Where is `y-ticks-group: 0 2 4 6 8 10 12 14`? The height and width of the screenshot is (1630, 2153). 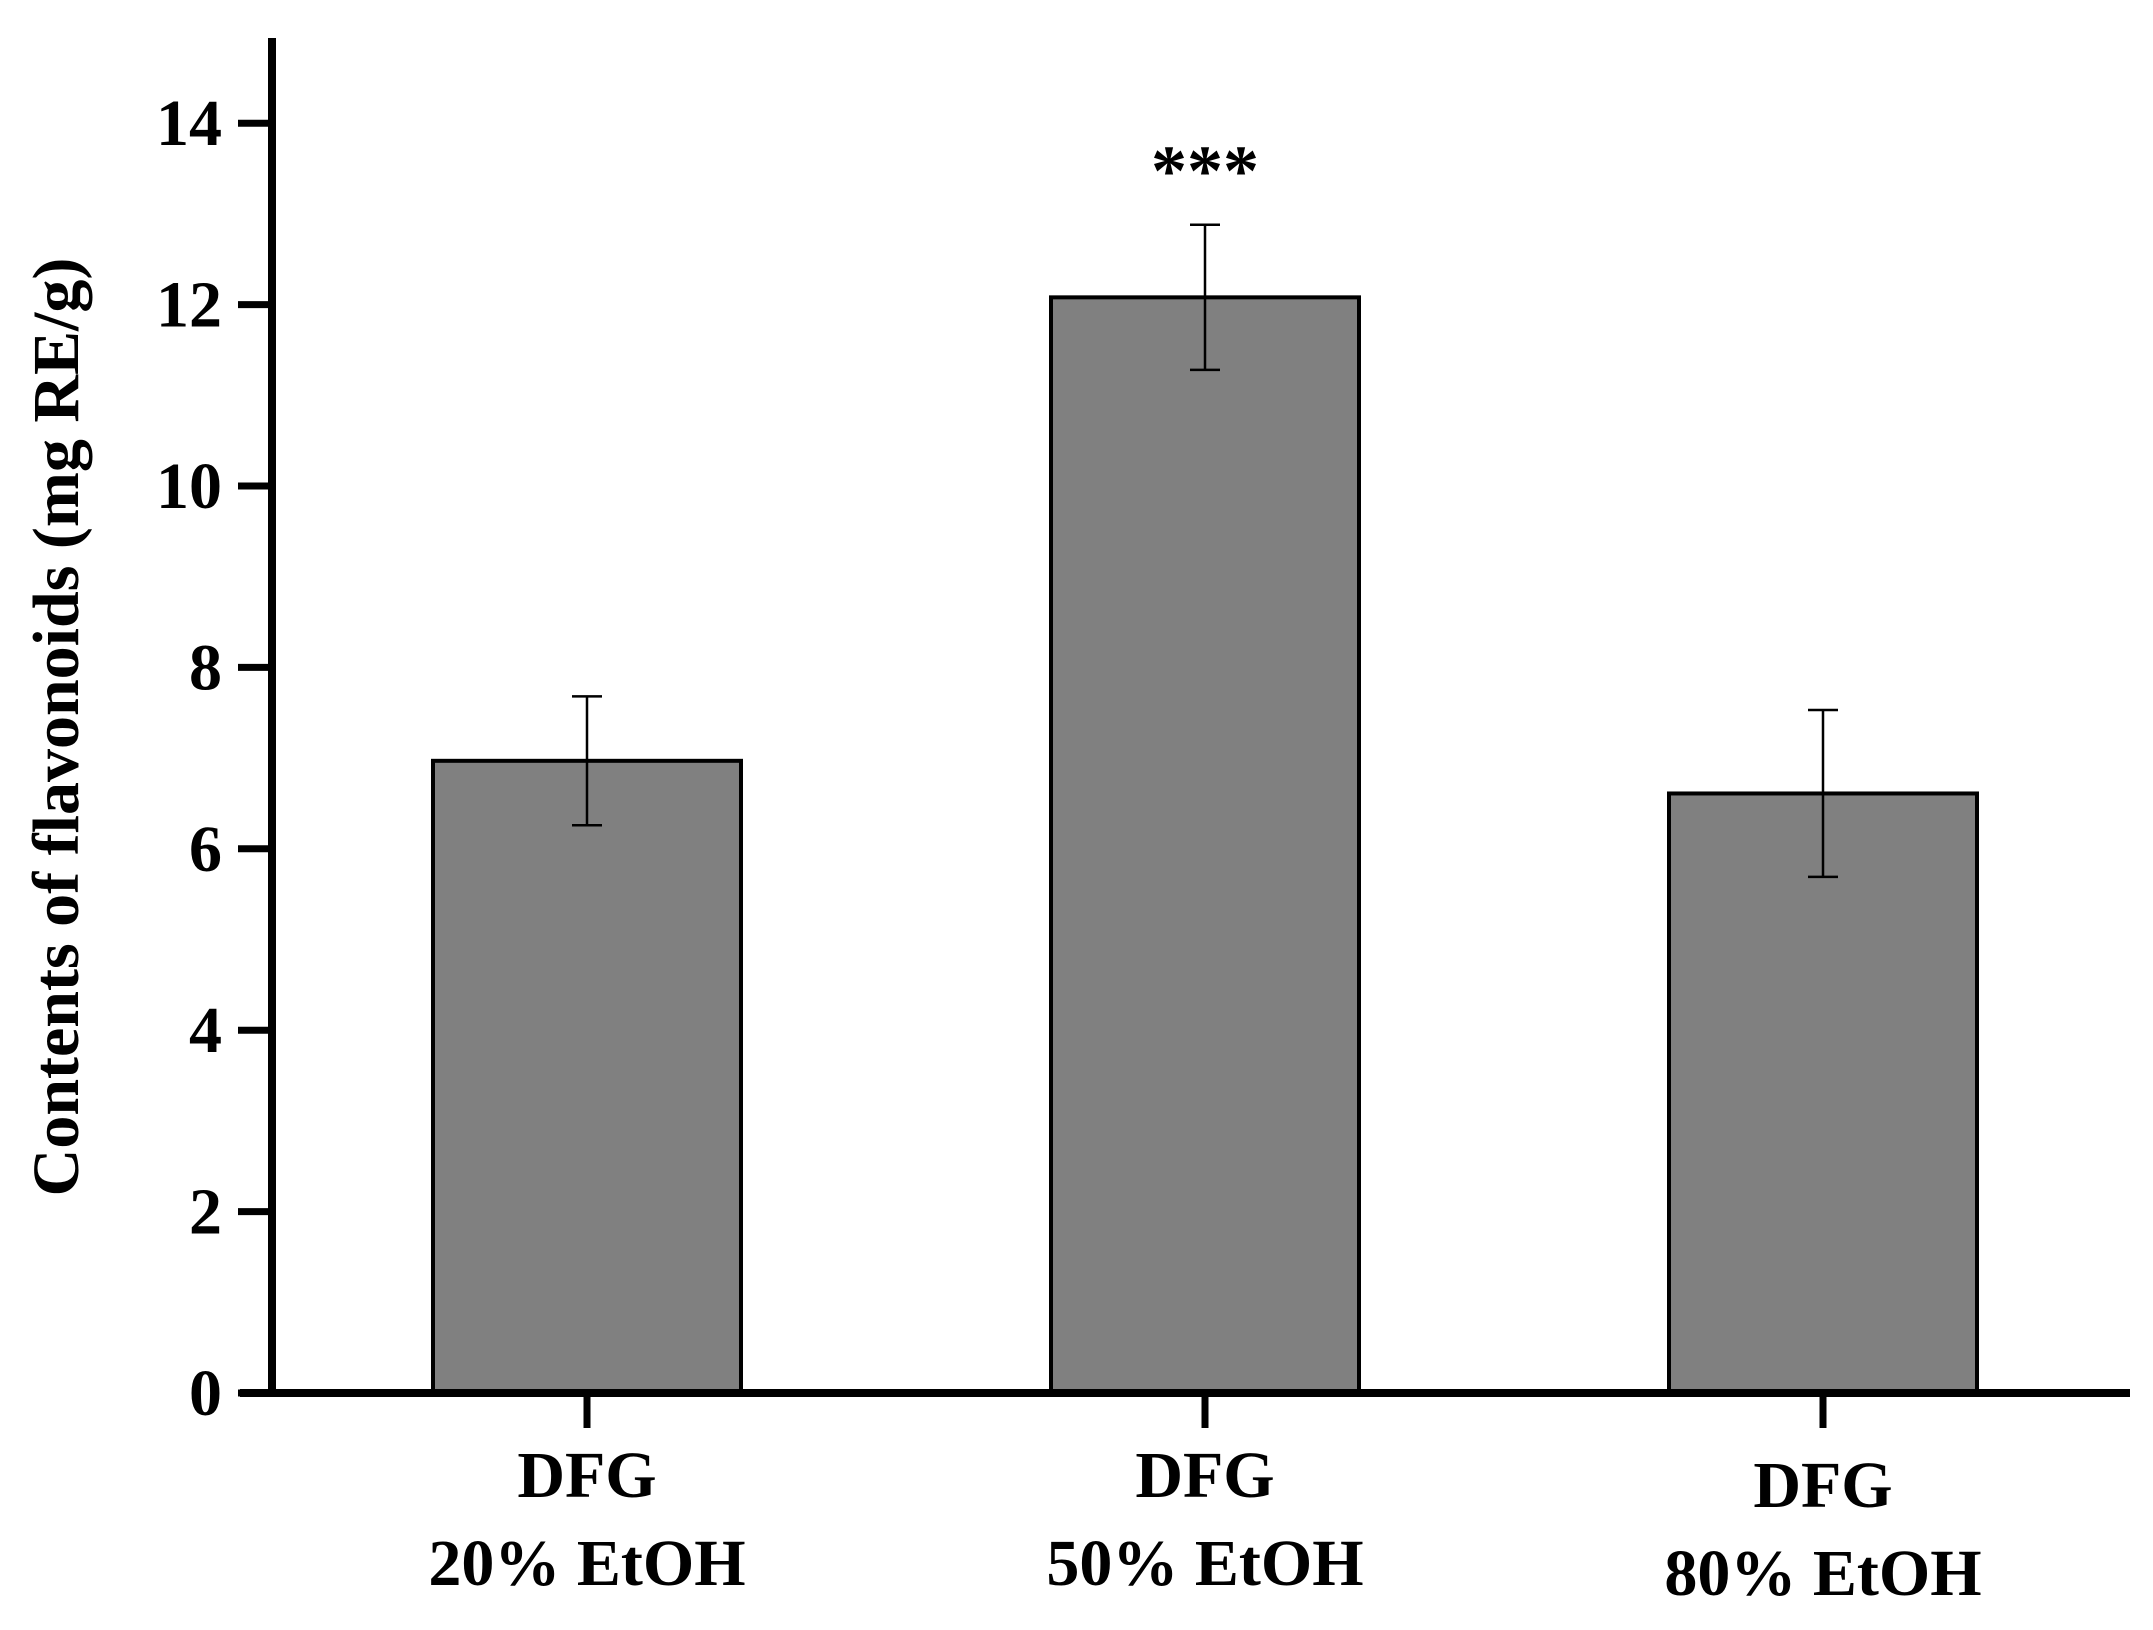 y-ticks-group: 0 2 4 6 8 10 12 14 is located at coordinates (214, 758).